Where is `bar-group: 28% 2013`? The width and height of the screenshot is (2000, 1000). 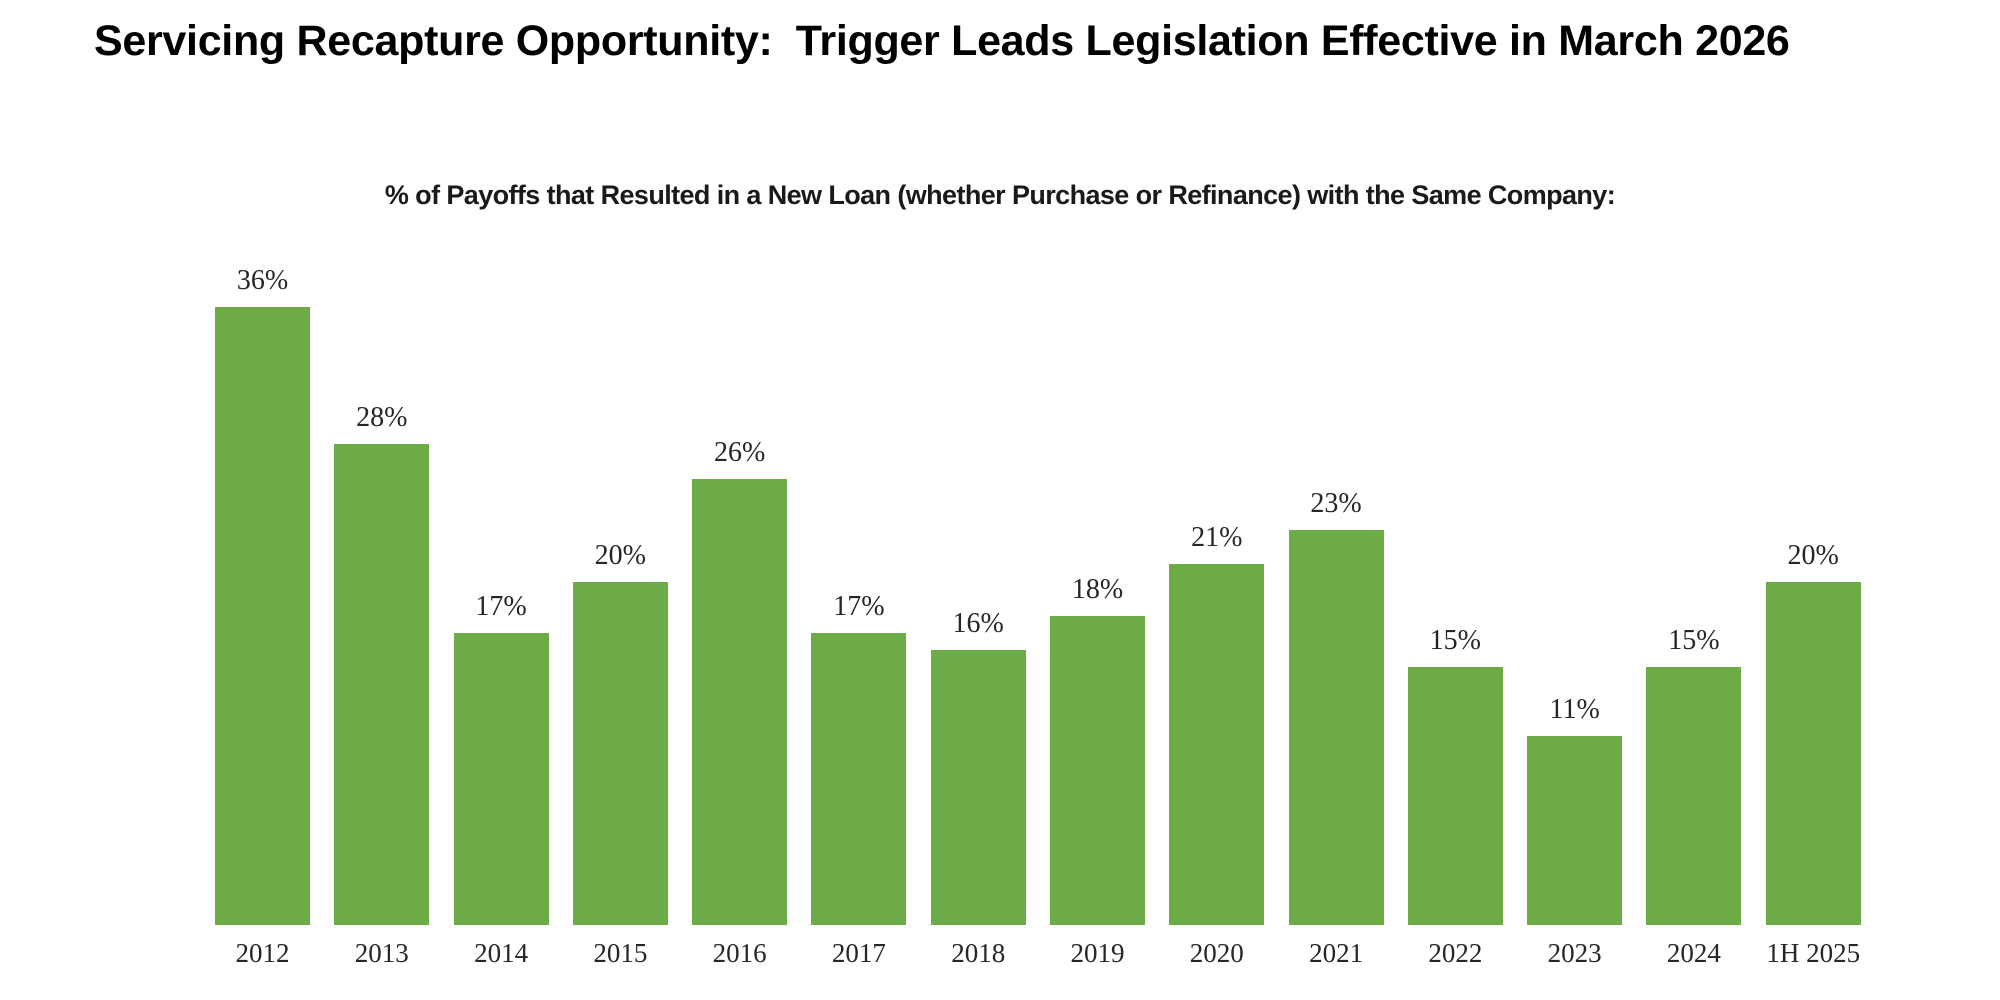
bar-group: 28% 2013 is located at coordinates (382, 543).